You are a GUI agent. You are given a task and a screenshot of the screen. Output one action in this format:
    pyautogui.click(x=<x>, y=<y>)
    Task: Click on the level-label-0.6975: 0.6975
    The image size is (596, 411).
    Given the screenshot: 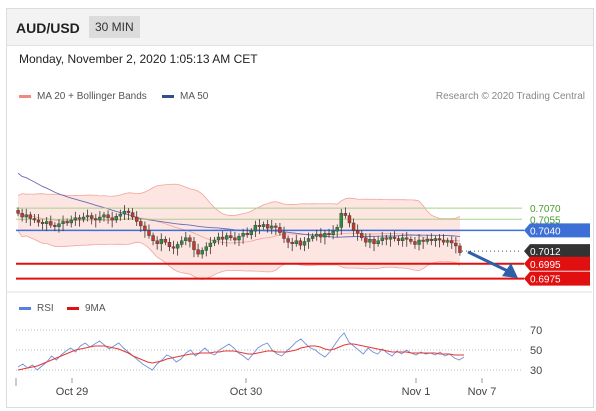 What is the action you would take?
    pyautogui.click(x=545, y=280)
    